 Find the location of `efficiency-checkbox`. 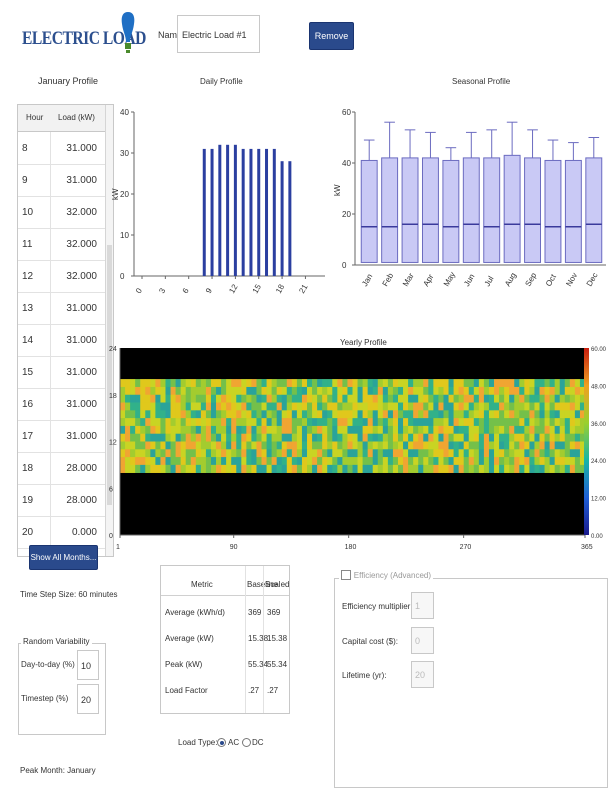

efficiency-checkbox is located at coordinates (346, 575).